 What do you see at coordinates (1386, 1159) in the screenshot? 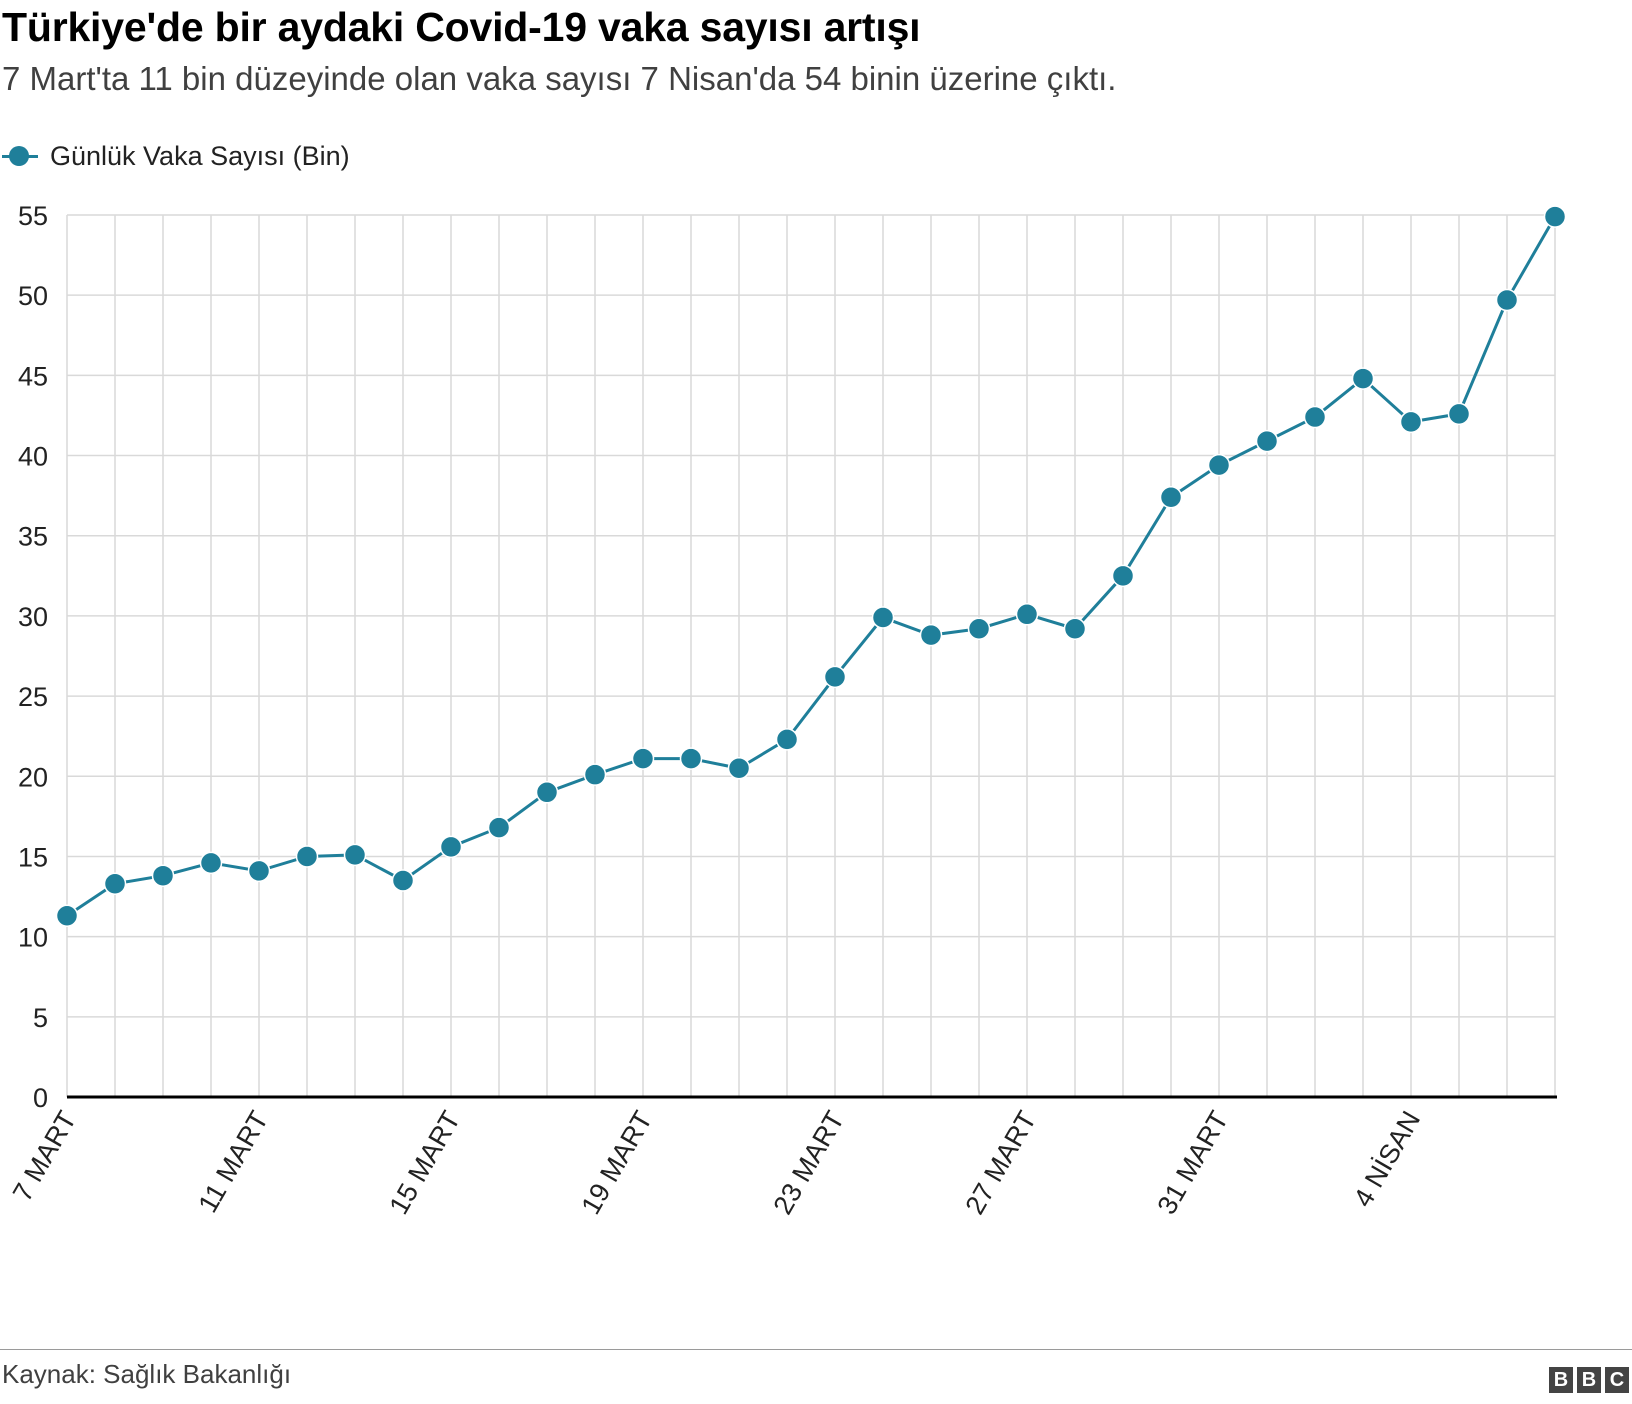
I see `x-tick-label: 4 NİSAN` at bounding box center [1386, 1159].